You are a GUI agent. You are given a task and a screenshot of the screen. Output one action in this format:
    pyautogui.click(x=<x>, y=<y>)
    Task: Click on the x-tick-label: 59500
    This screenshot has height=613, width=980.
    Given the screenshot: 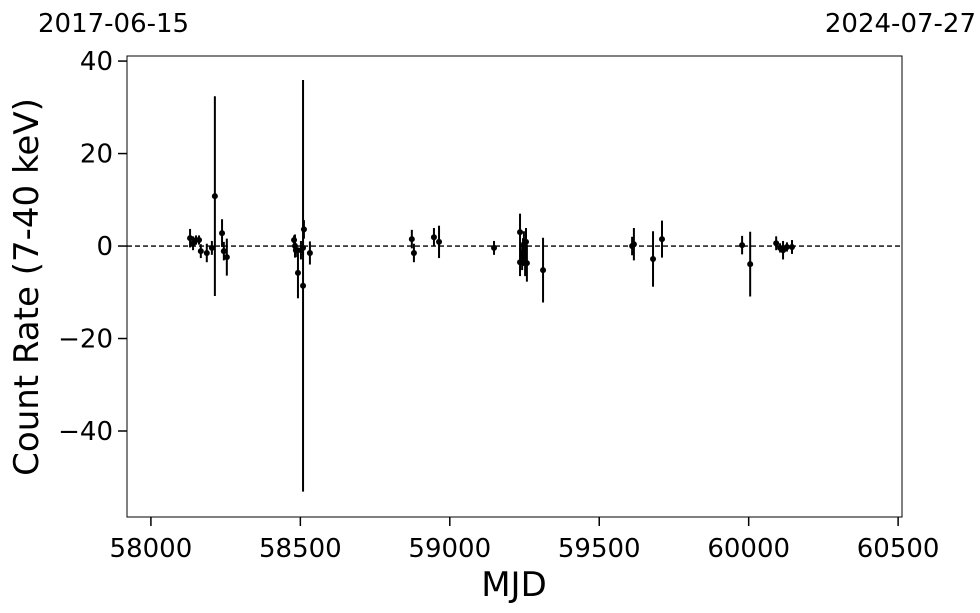 What is the action you would take?
    pyautogui.click(x=599, y=549)
    